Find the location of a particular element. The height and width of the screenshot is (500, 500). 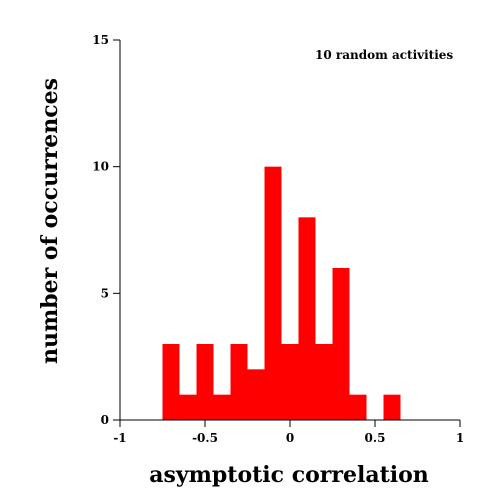

x-tick-label: 1 is located at coordinates (460, 438).